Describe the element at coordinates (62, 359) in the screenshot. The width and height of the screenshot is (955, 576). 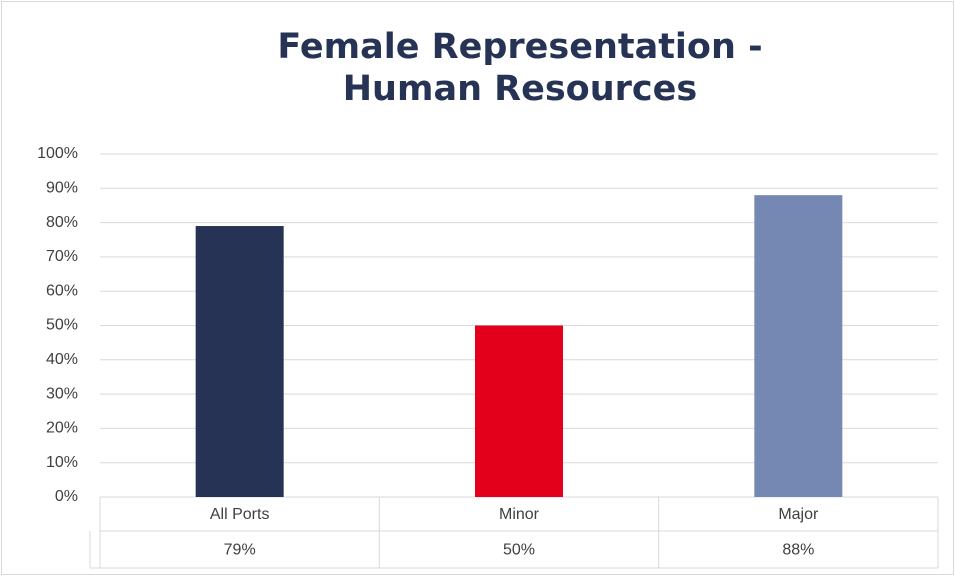
I see `y-tick-label: 40%` at that location.